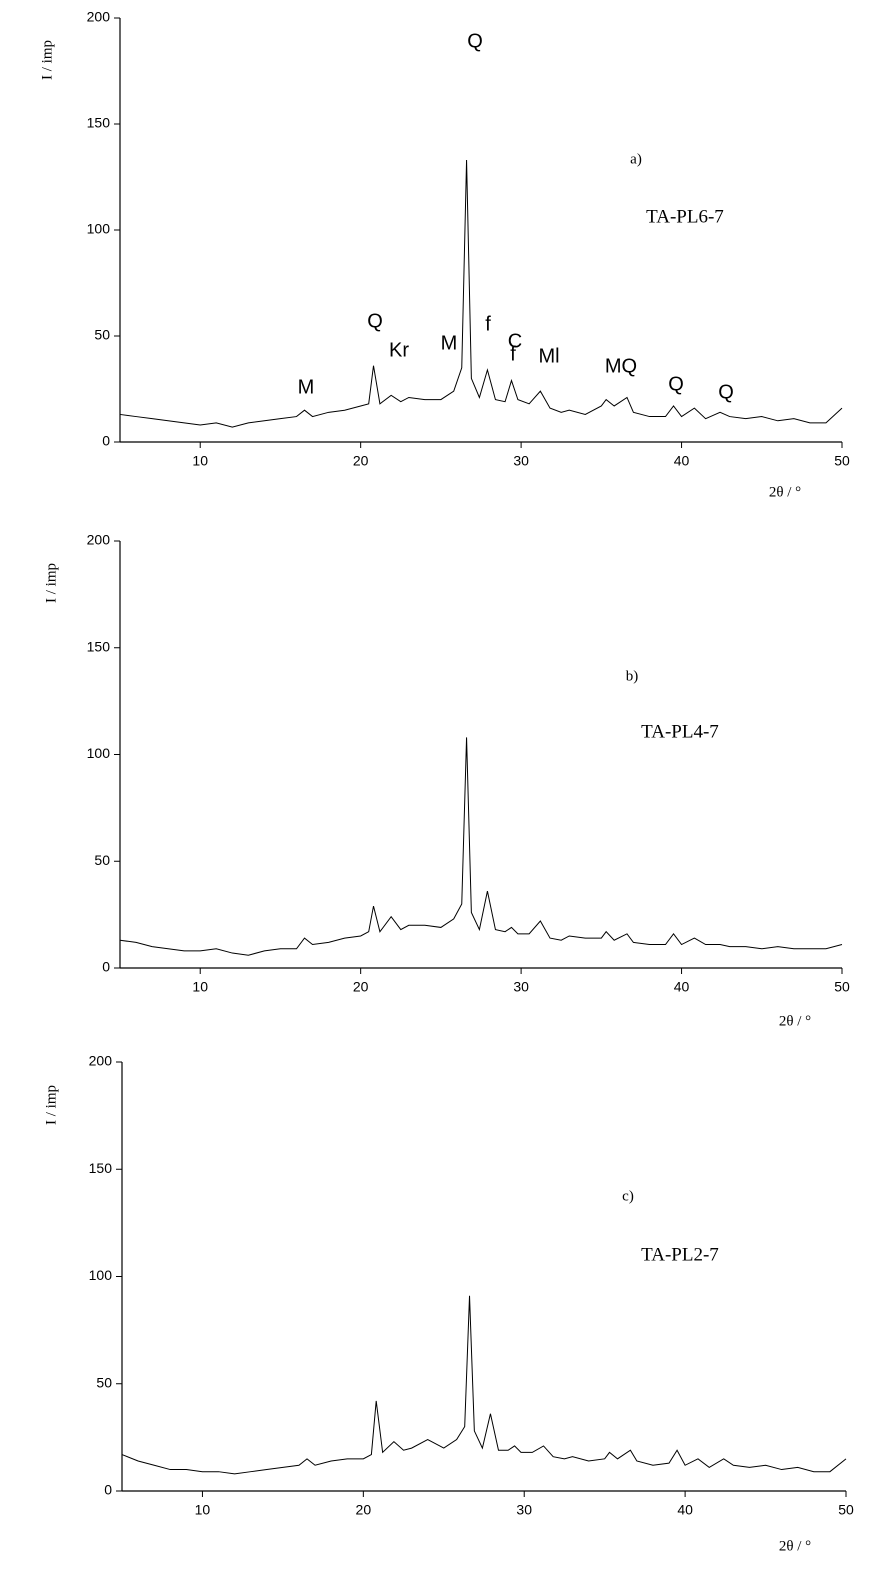 Image resolution: width=887 pixels, height=1592 pixels. I want to click on panel-label: b), so click(632, 676).